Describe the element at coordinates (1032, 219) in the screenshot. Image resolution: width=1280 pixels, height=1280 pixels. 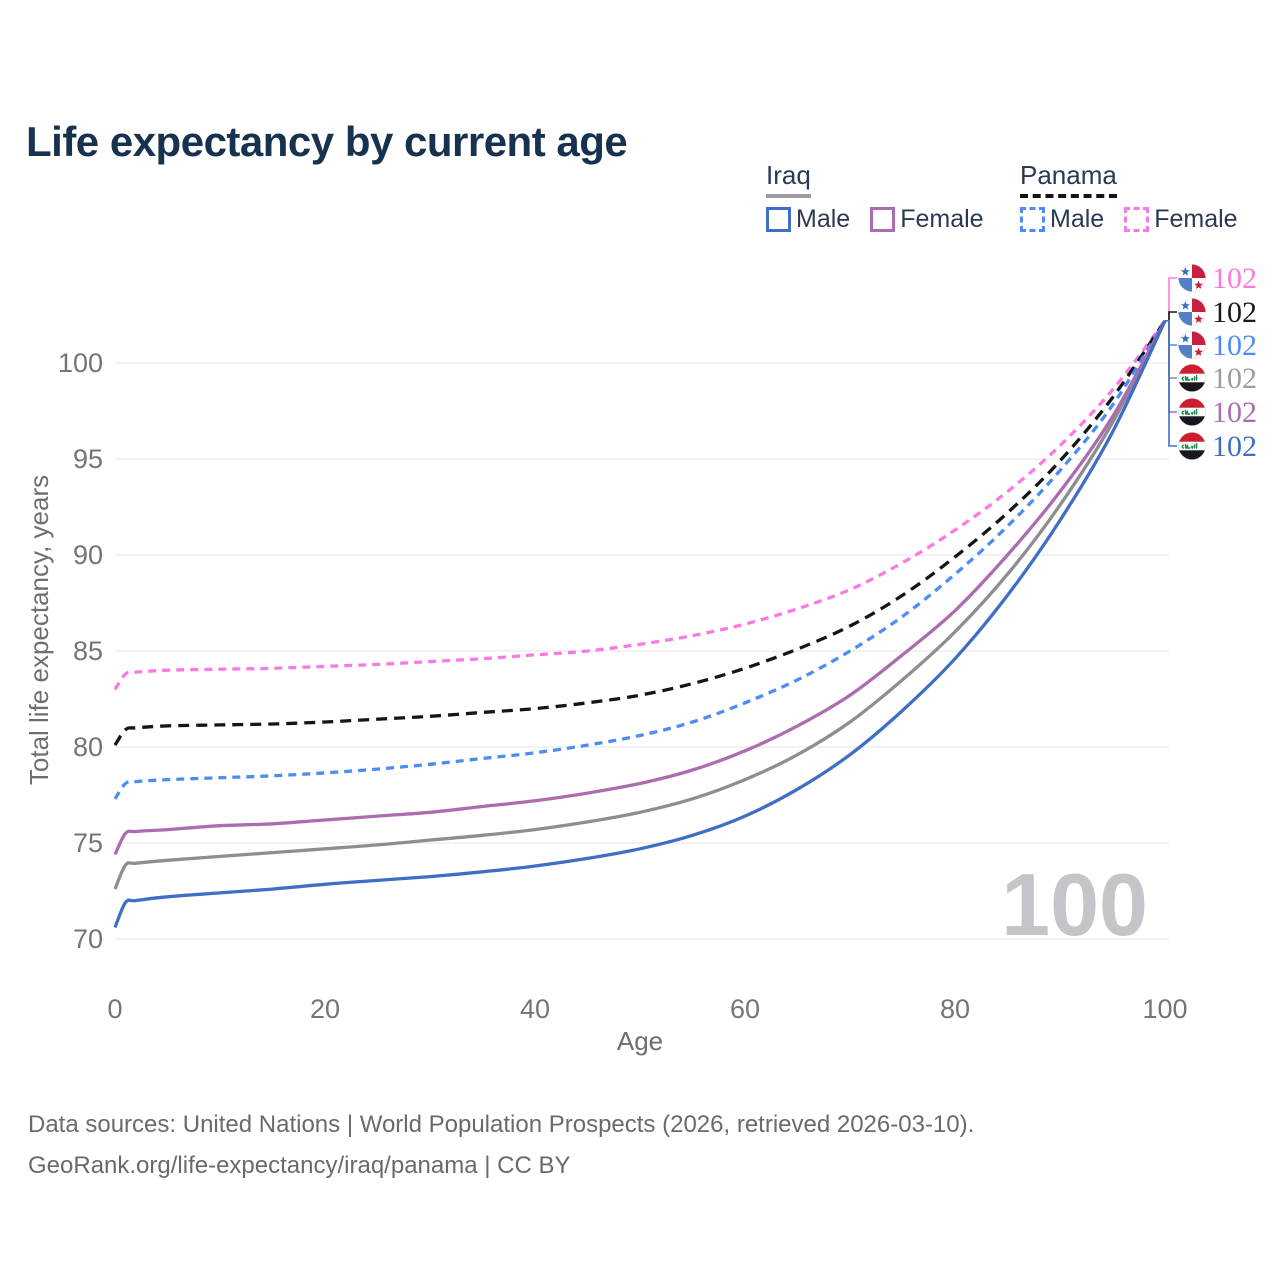
I see `legend-swatch-panama-male` at that location.